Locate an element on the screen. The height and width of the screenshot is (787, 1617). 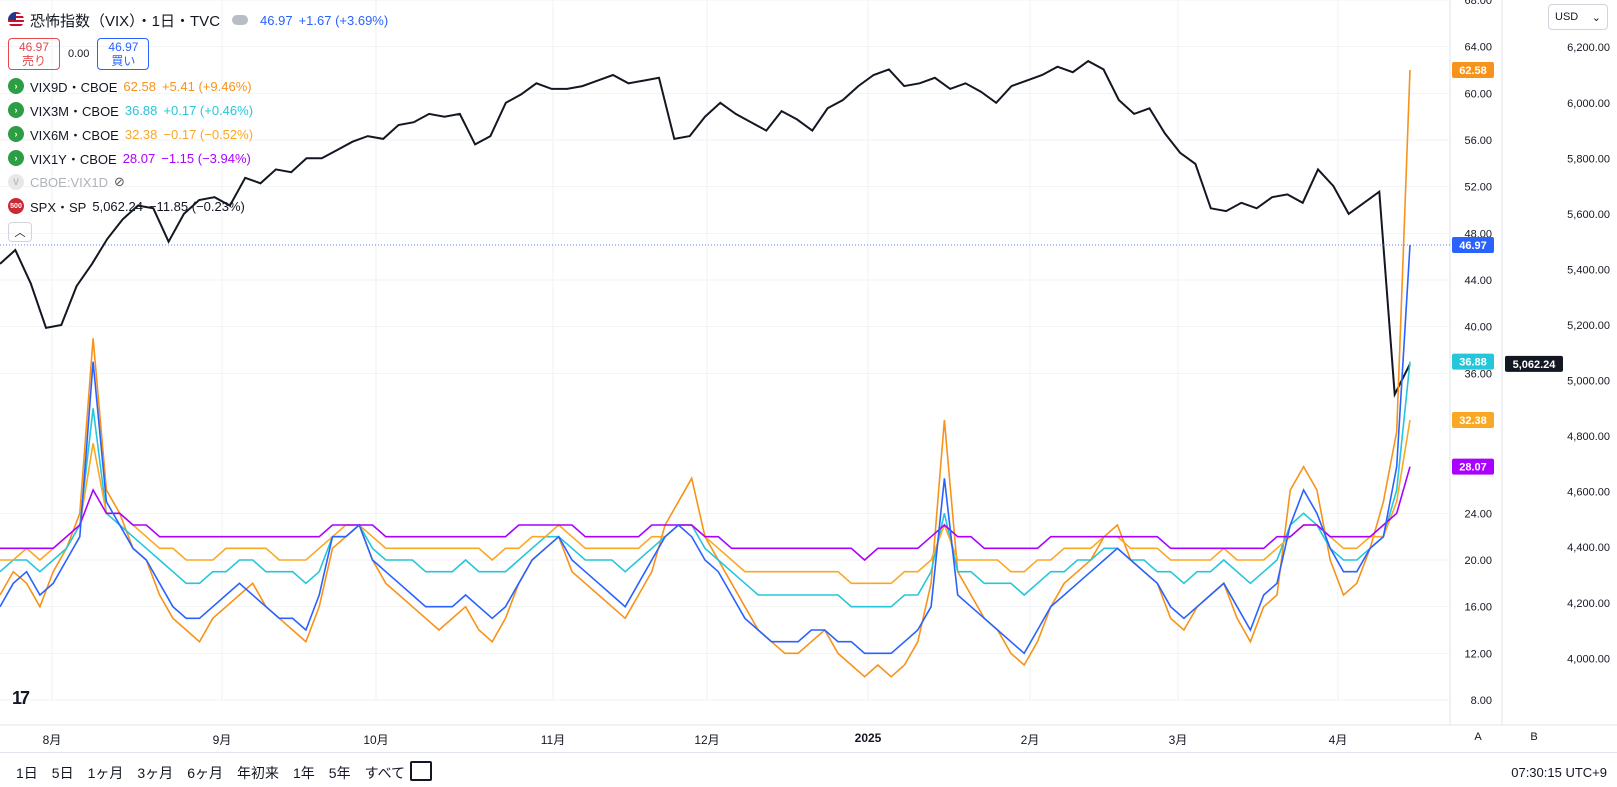
y-right-tick-label: 5,800.00 is located at coordinates (1588, 159).